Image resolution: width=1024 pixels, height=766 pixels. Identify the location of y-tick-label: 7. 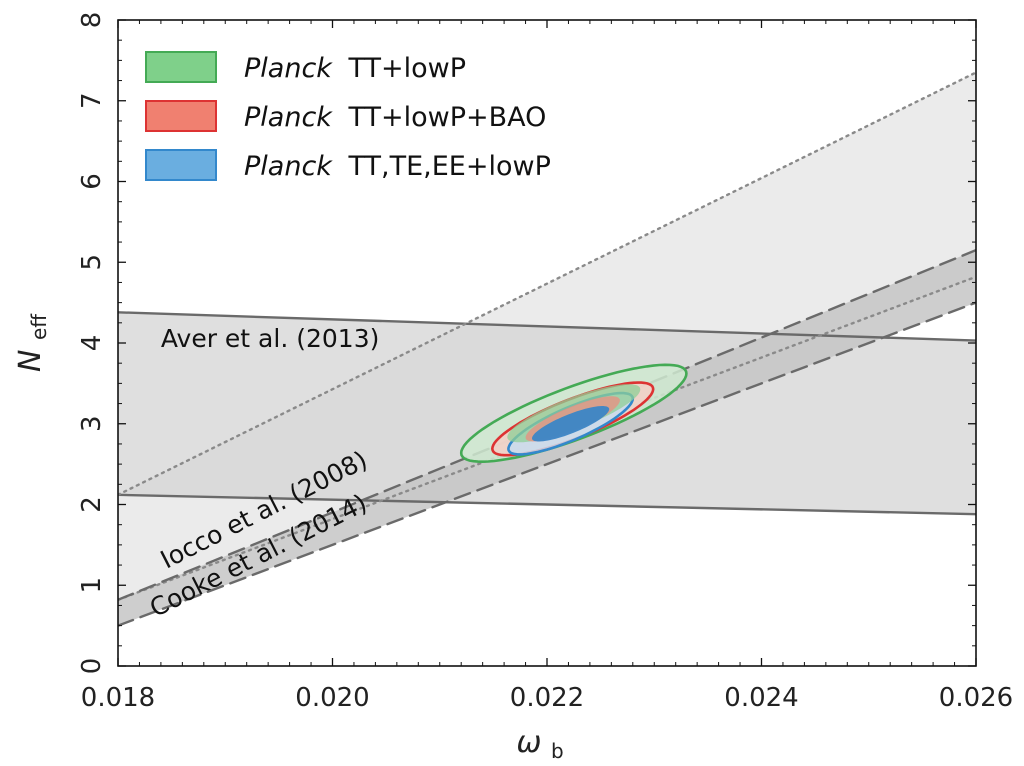
(92, 100).